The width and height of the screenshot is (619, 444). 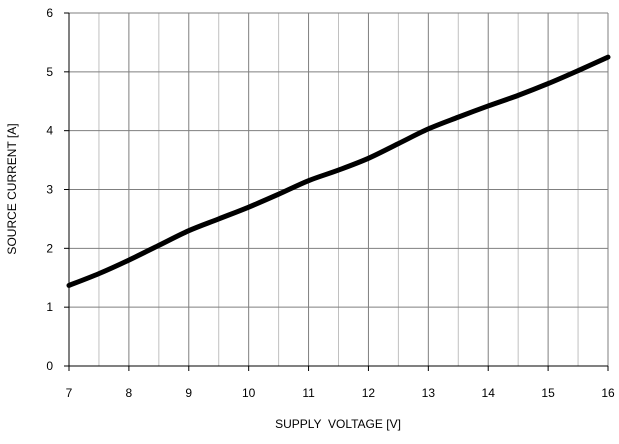 I want to click on y-tick-label: 1, so click(x=49, y=307).